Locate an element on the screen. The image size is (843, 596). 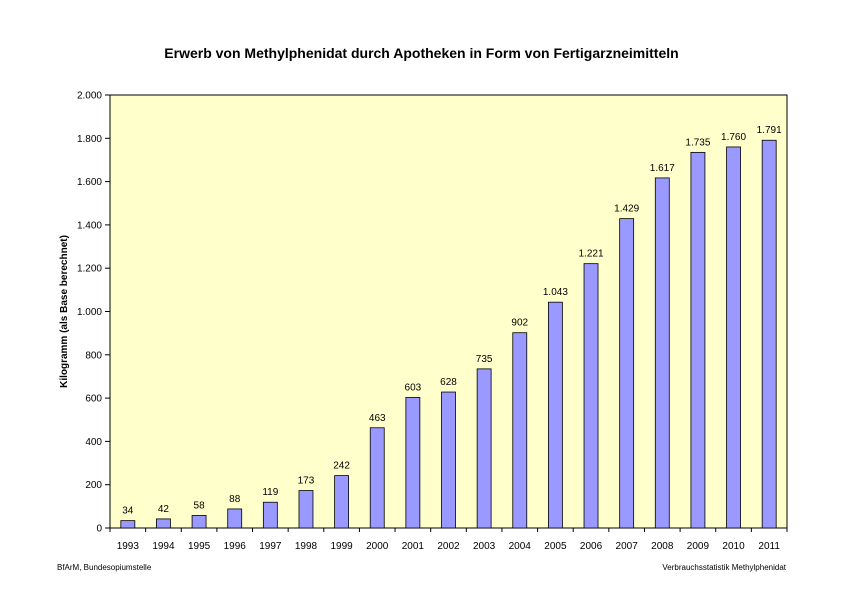
x-tick-label: 1996 is located at coordinates (235, 546).